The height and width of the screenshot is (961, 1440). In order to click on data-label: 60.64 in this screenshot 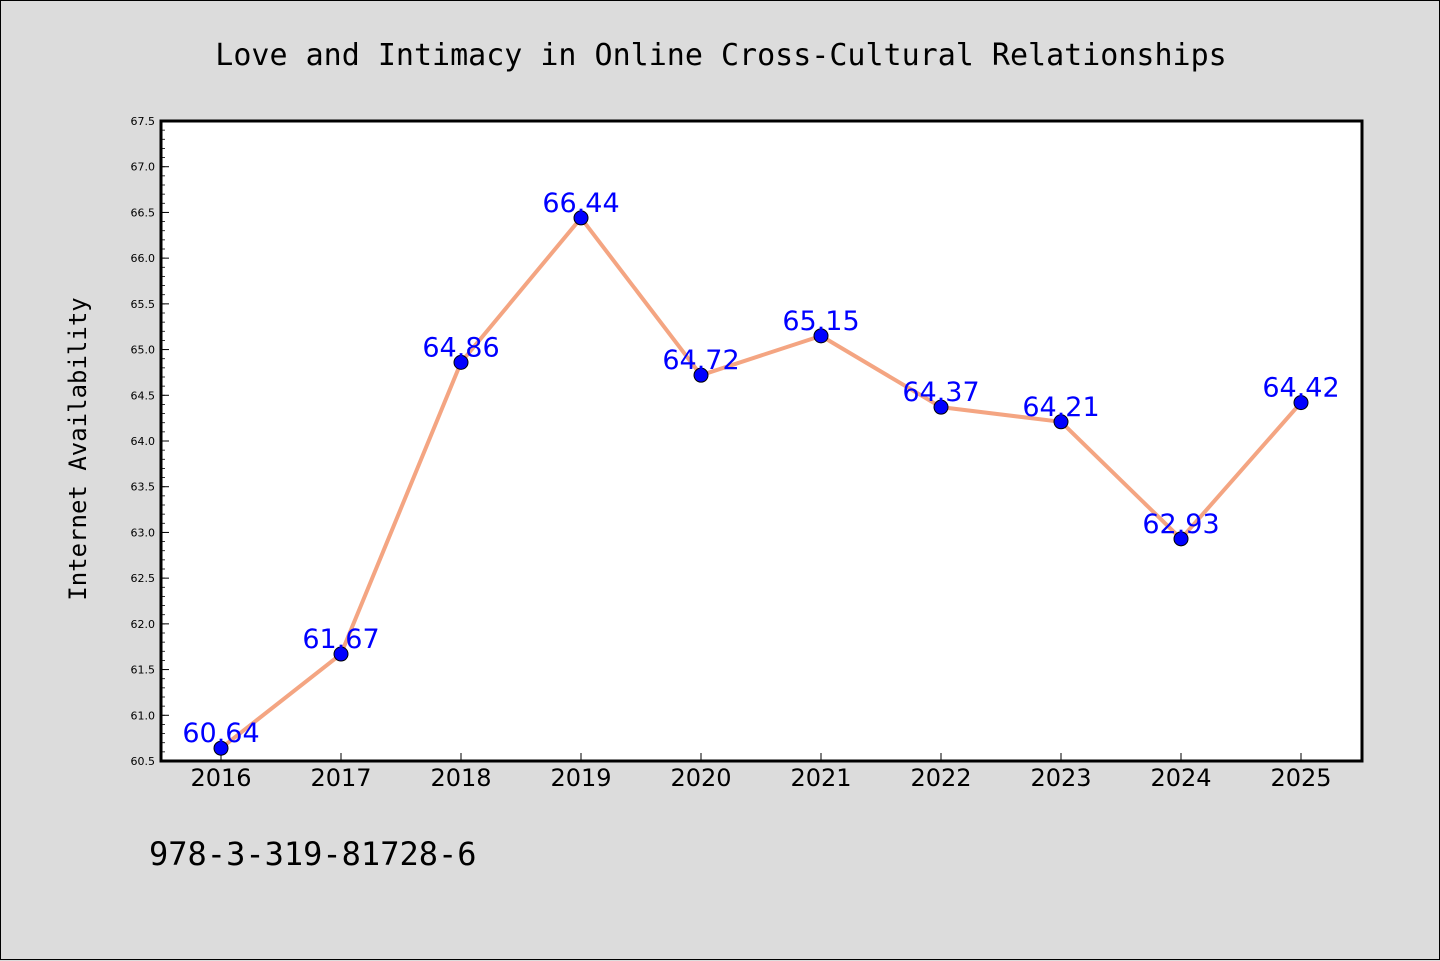, I will do `click(220, 733)`.